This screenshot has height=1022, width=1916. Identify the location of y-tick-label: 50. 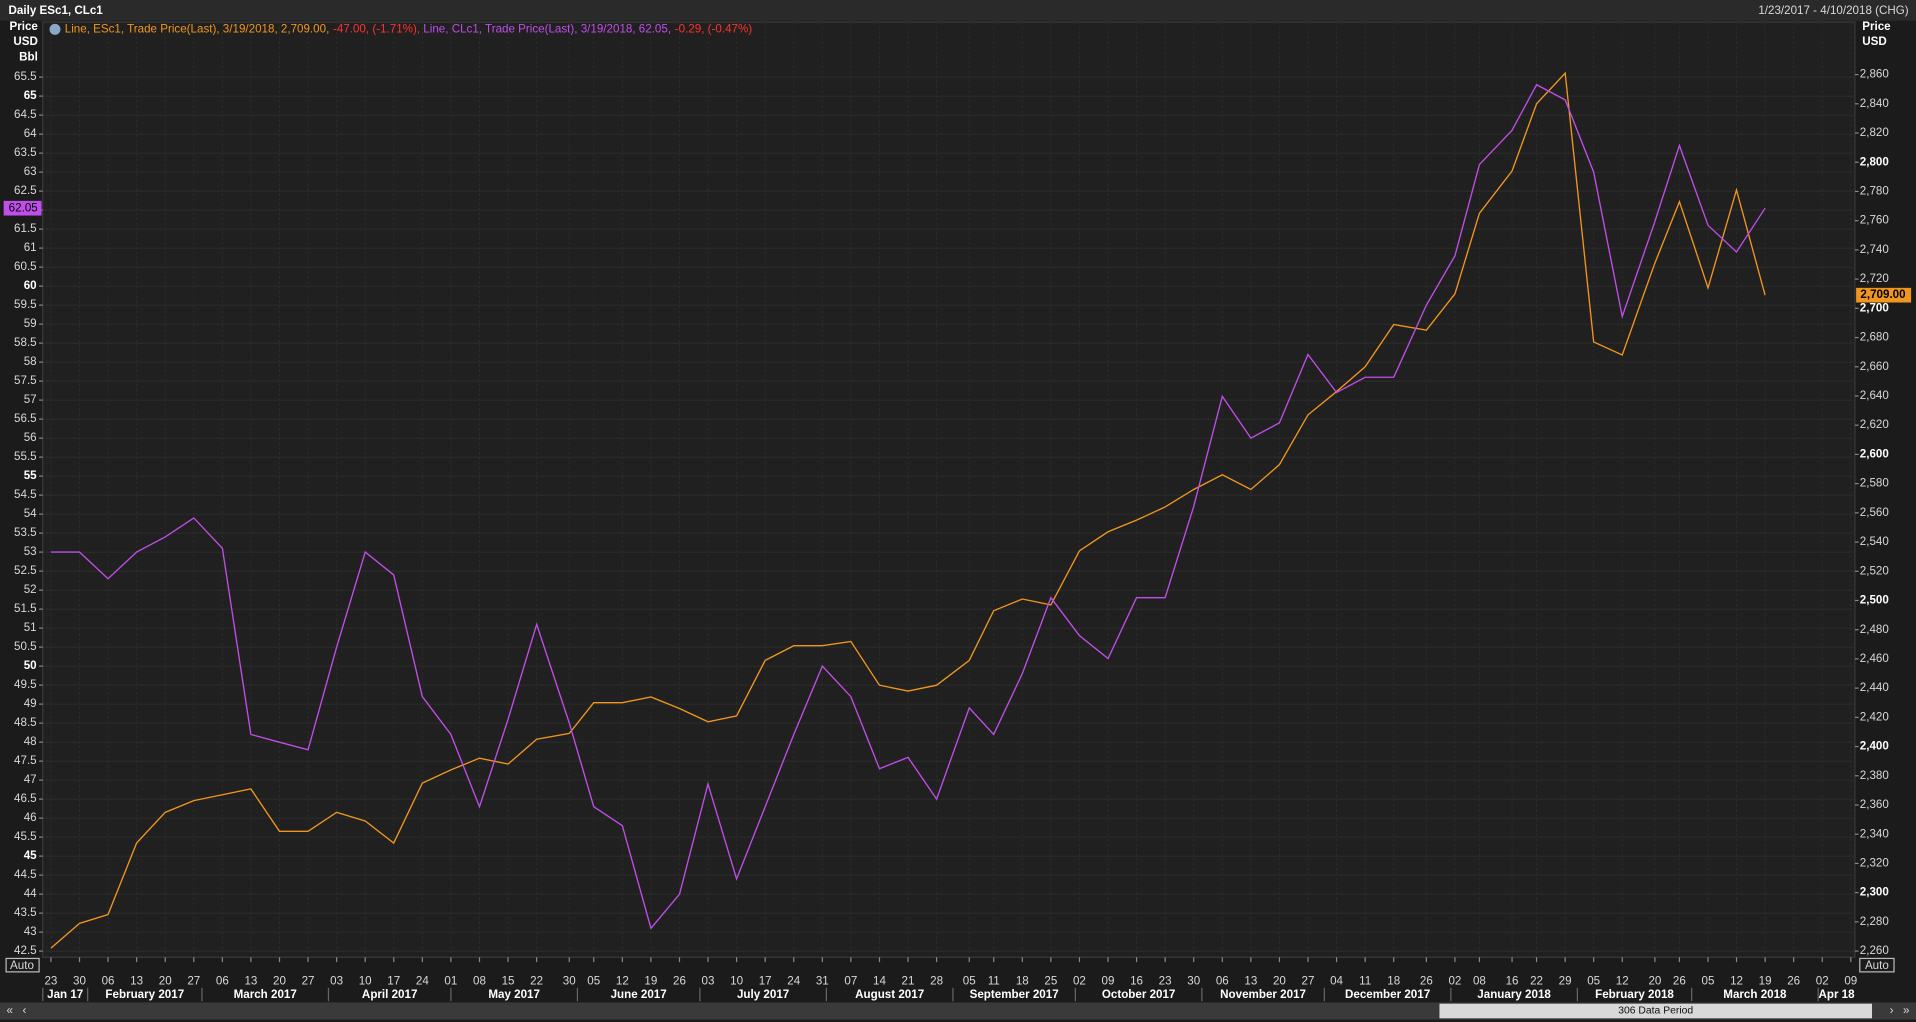
(30, 665).